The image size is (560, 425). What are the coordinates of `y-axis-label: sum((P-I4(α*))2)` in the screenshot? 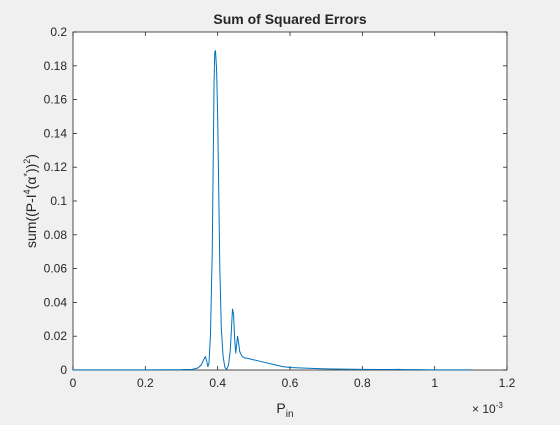 It's located at (30, 201).